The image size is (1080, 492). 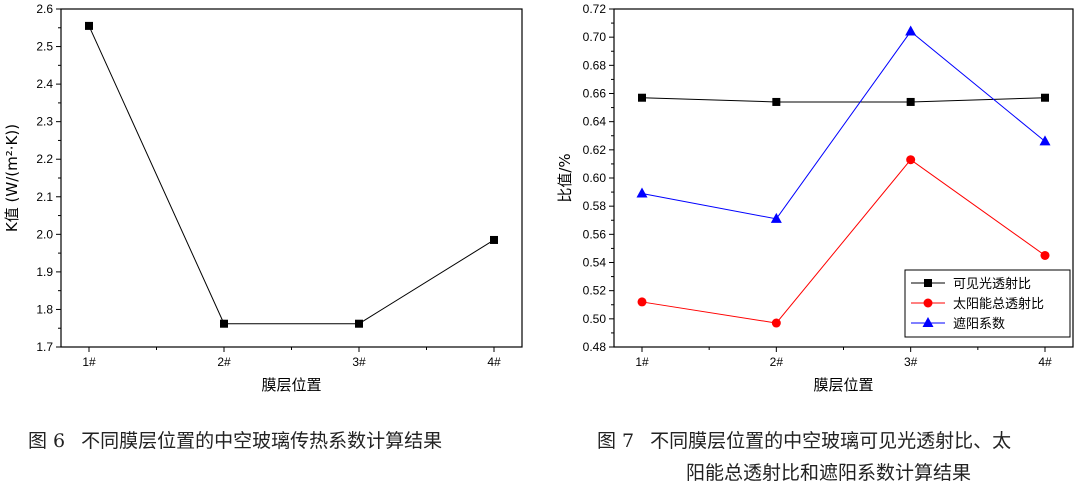 What do you see at coordinates (595, 347) in the screenshot?
I see `y-tick-label: 0.48` at bounding box center [595, 347].